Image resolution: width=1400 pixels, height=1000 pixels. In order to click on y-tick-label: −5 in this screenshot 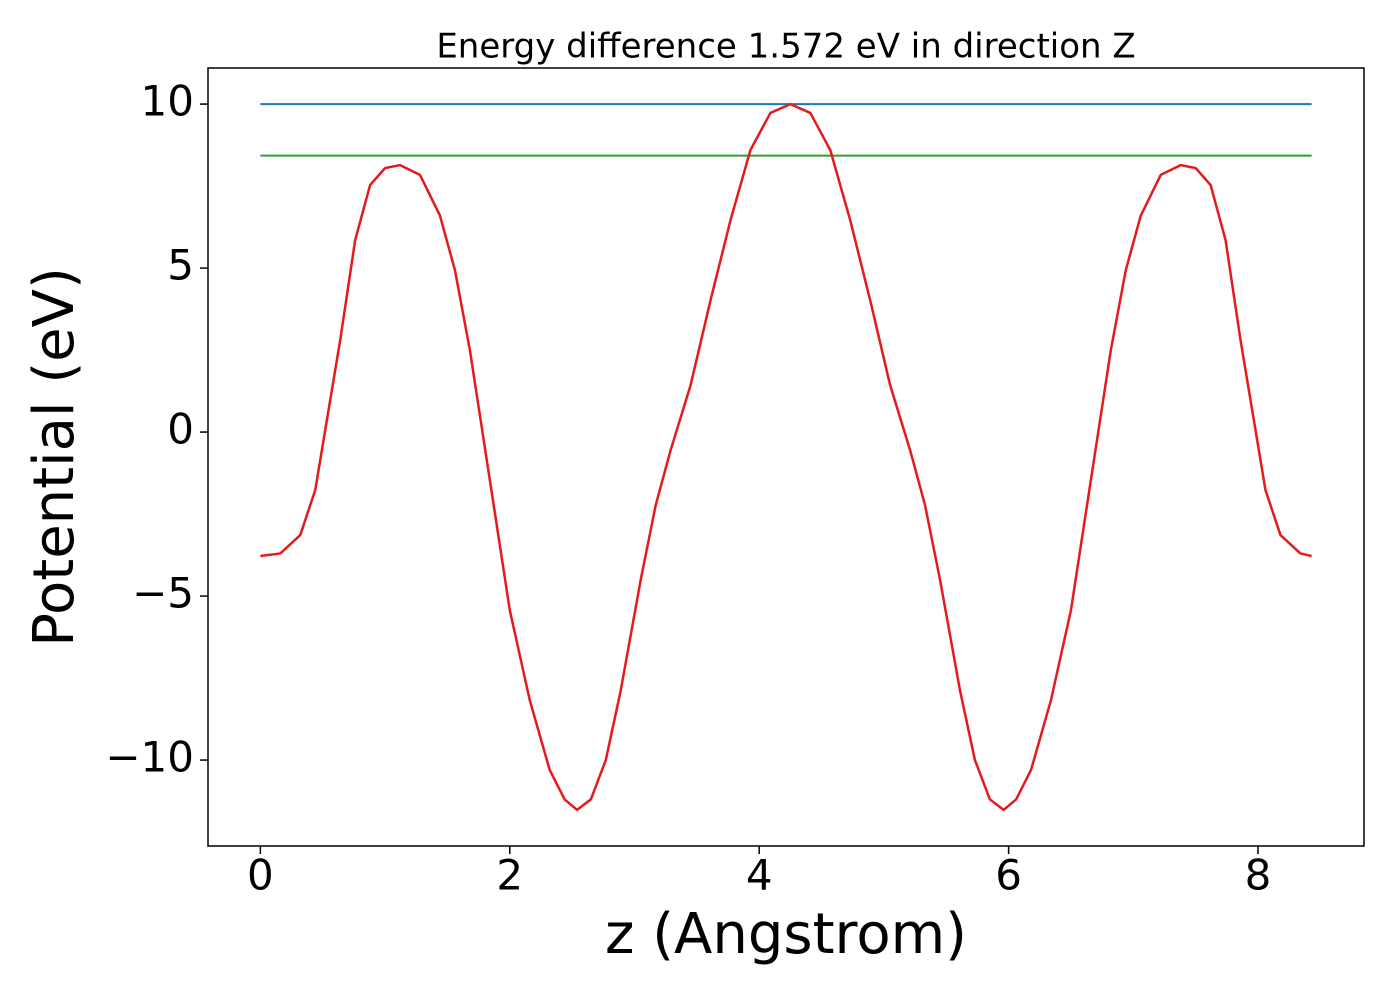, I will do `click(163, 593)`.